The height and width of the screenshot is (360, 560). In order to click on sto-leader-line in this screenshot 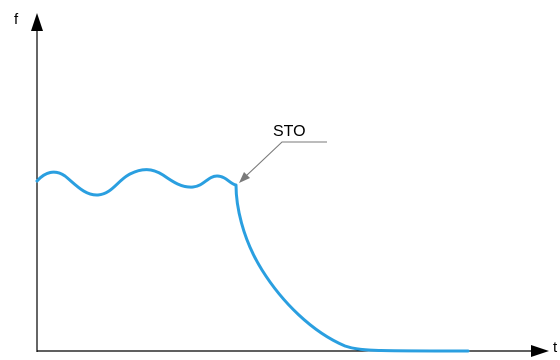, I will do `click(286, 159)`.